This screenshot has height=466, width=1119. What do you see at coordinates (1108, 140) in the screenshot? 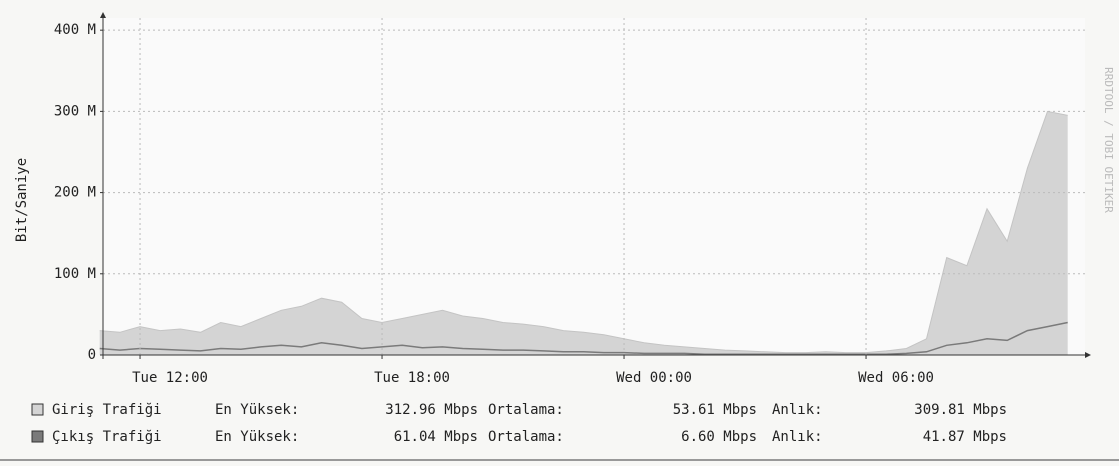
I see `watermark: RRDTOOL / TOBI OETIKER` at bounding box center [1108, 140].